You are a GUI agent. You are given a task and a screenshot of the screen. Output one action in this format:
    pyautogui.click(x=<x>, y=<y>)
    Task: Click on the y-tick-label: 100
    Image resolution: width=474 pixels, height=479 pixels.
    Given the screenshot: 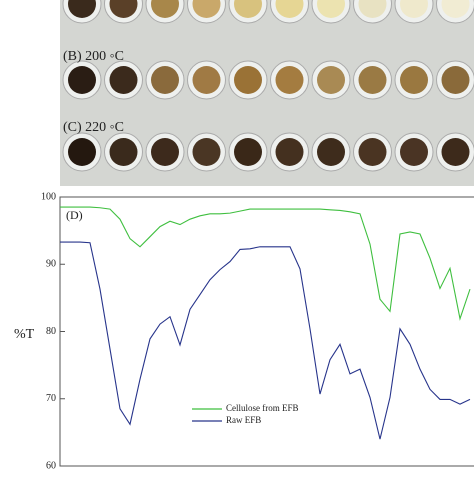 What is the action you would take?
    pyautogui.click(x=48, y=196)
    